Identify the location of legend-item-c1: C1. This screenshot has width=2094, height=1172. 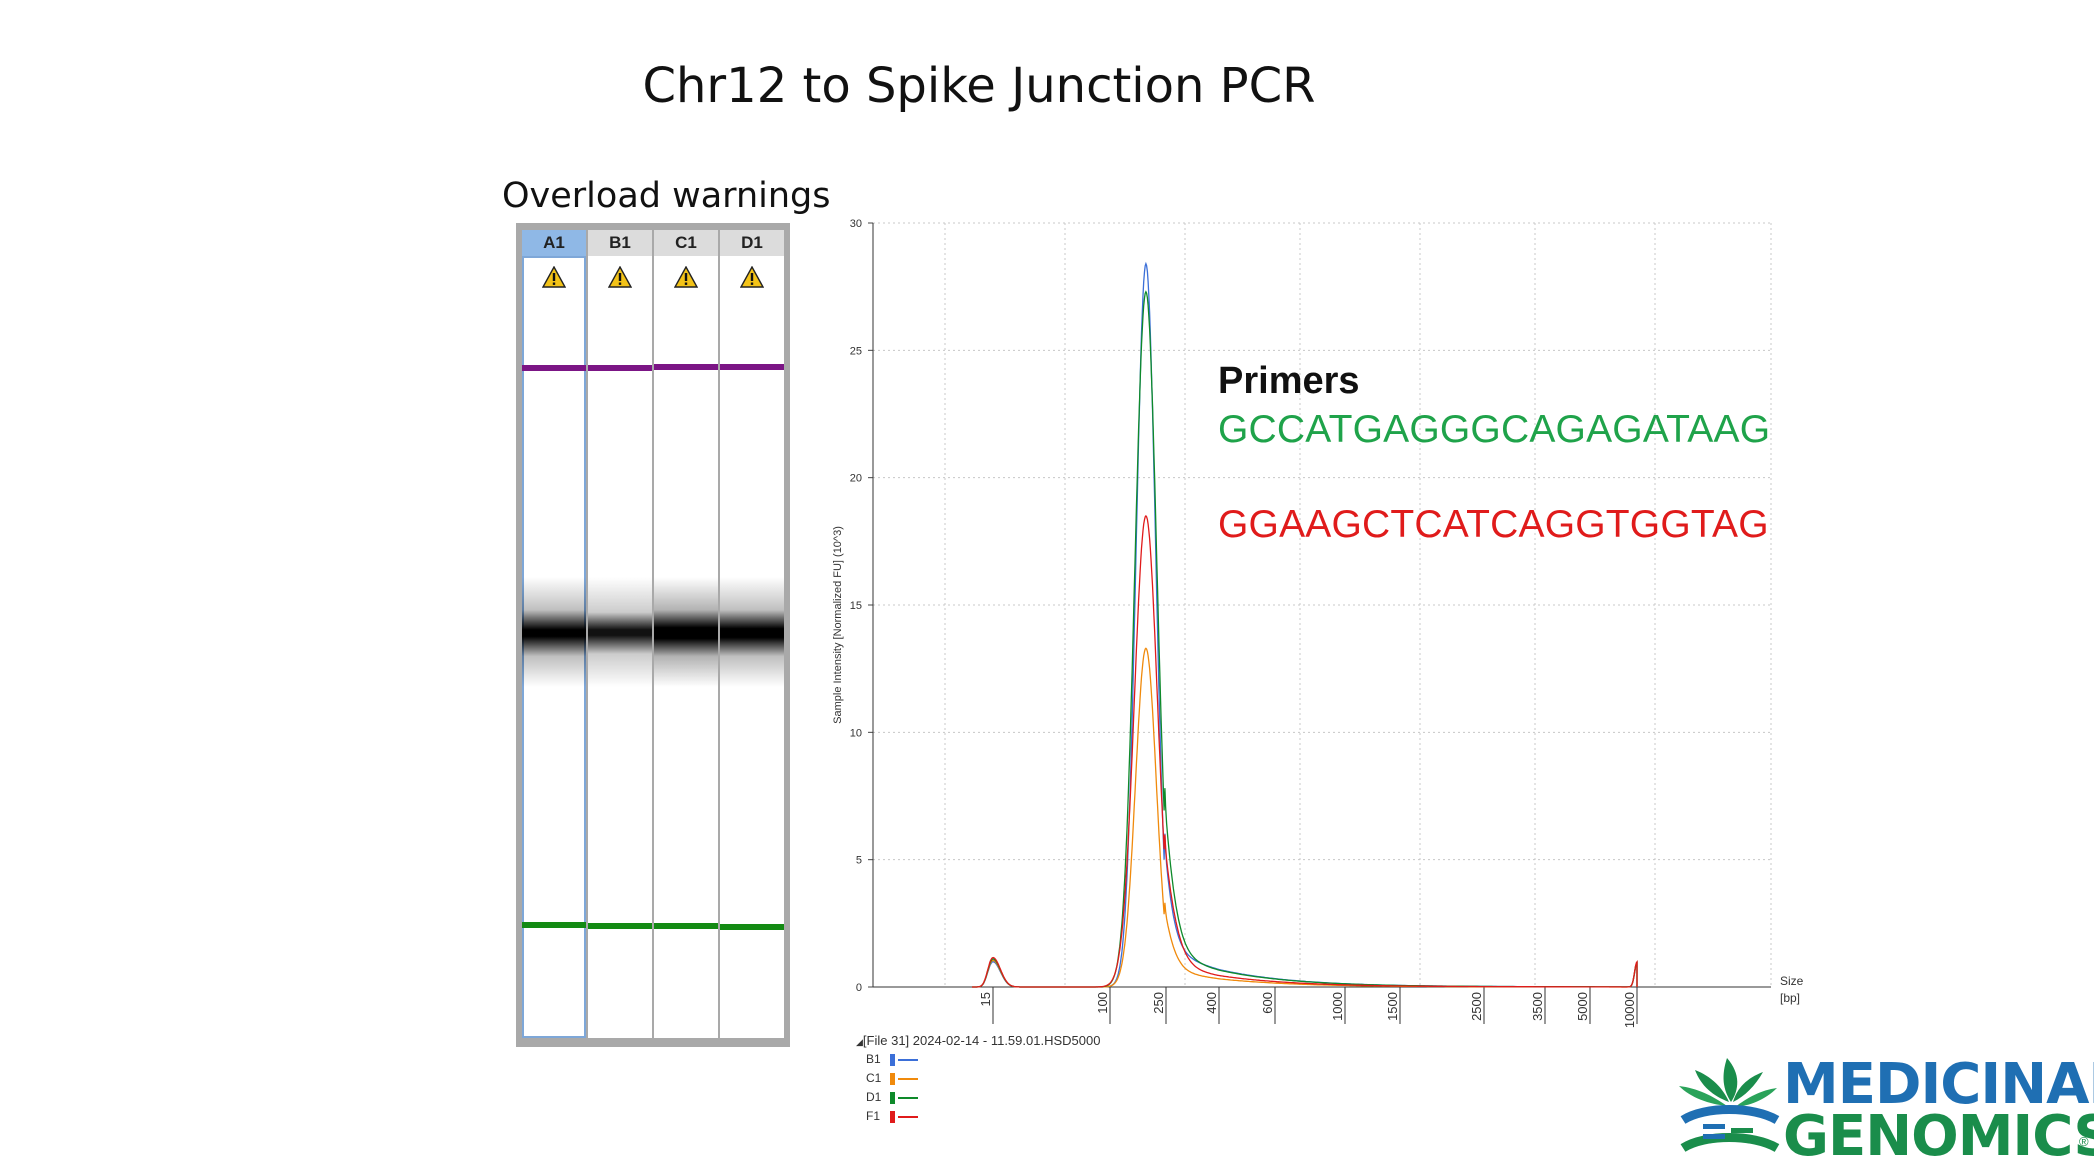
(892, 1078).